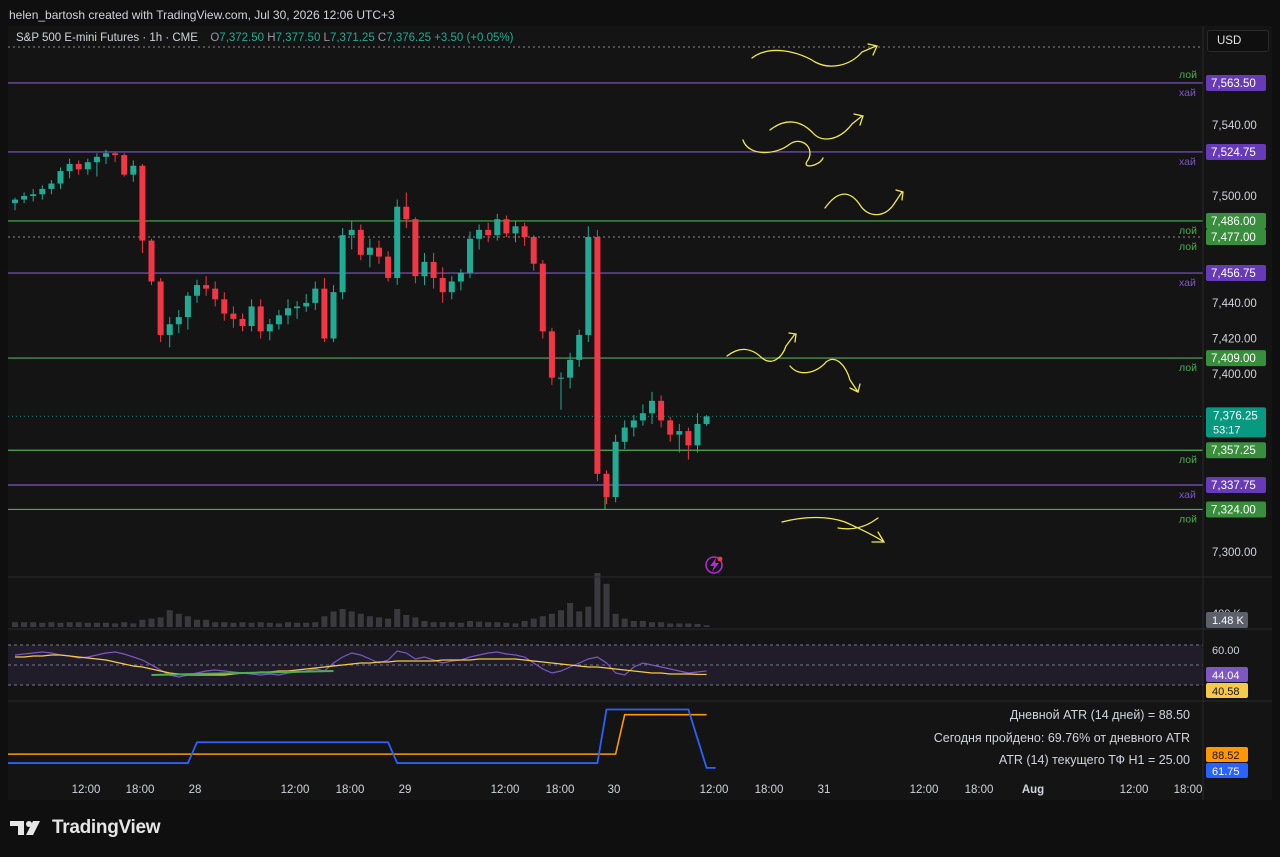 The width and height of the screenshot is (1280, 857). What do you see at coordinates (1236, 82) in the screenshot?
I see `price-badge: 7,563.50` at bounding box center [1236, 82].